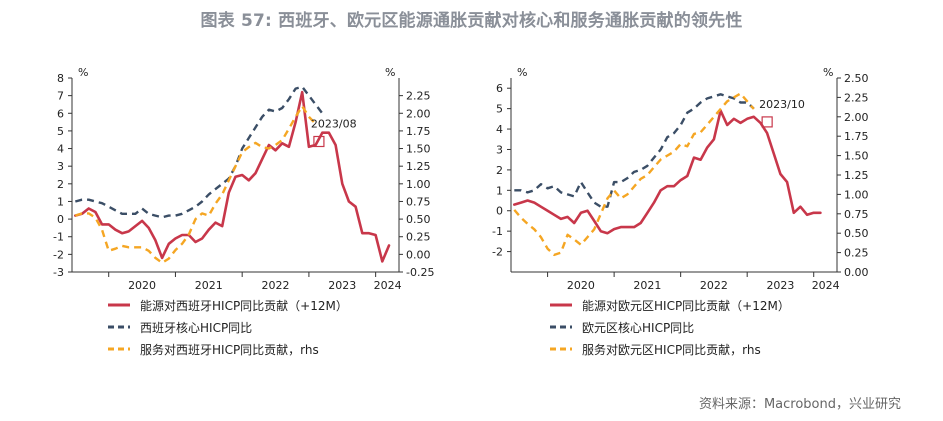  I want to click on right-tick-label: 2.50, so click(856, 78).